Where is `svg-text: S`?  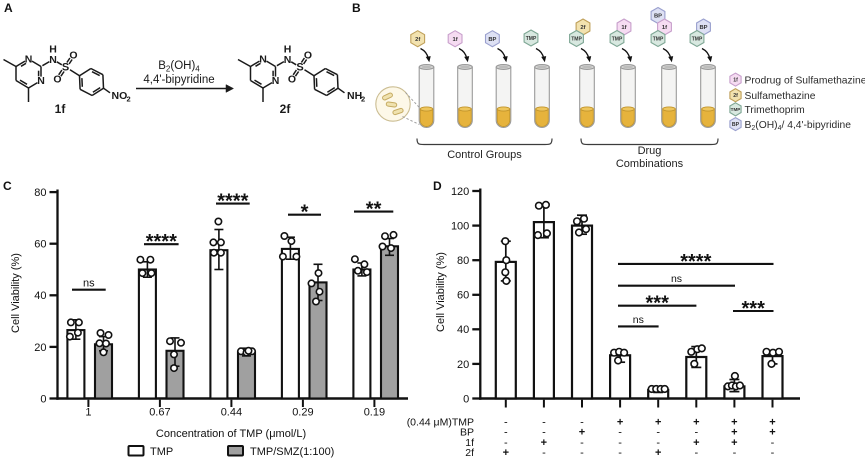 svg-text: S is located at coordinates (65, 68).